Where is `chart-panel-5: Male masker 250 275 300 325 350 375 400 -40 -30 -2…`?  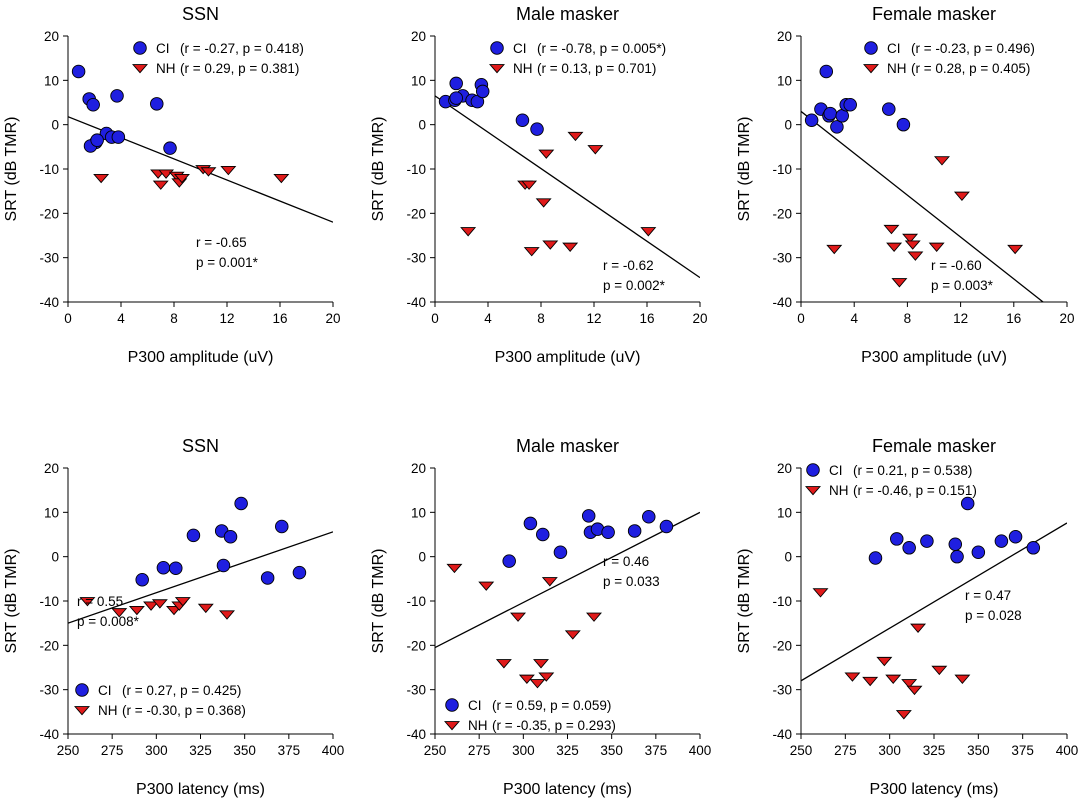 chart-panel-5: Male masker 250 275 300 325 350 375 400 -40 -30 -2… is located at coordinates (540, 617).